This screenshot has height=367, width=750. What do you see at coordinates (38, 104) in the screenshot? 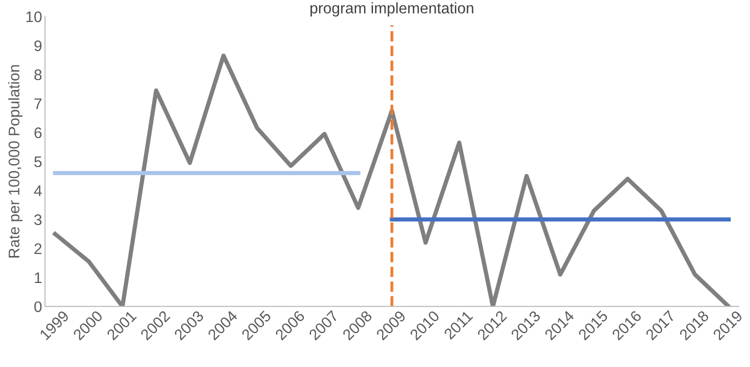
I see `y-tick-label: 7` at bounding box center [38, 104].